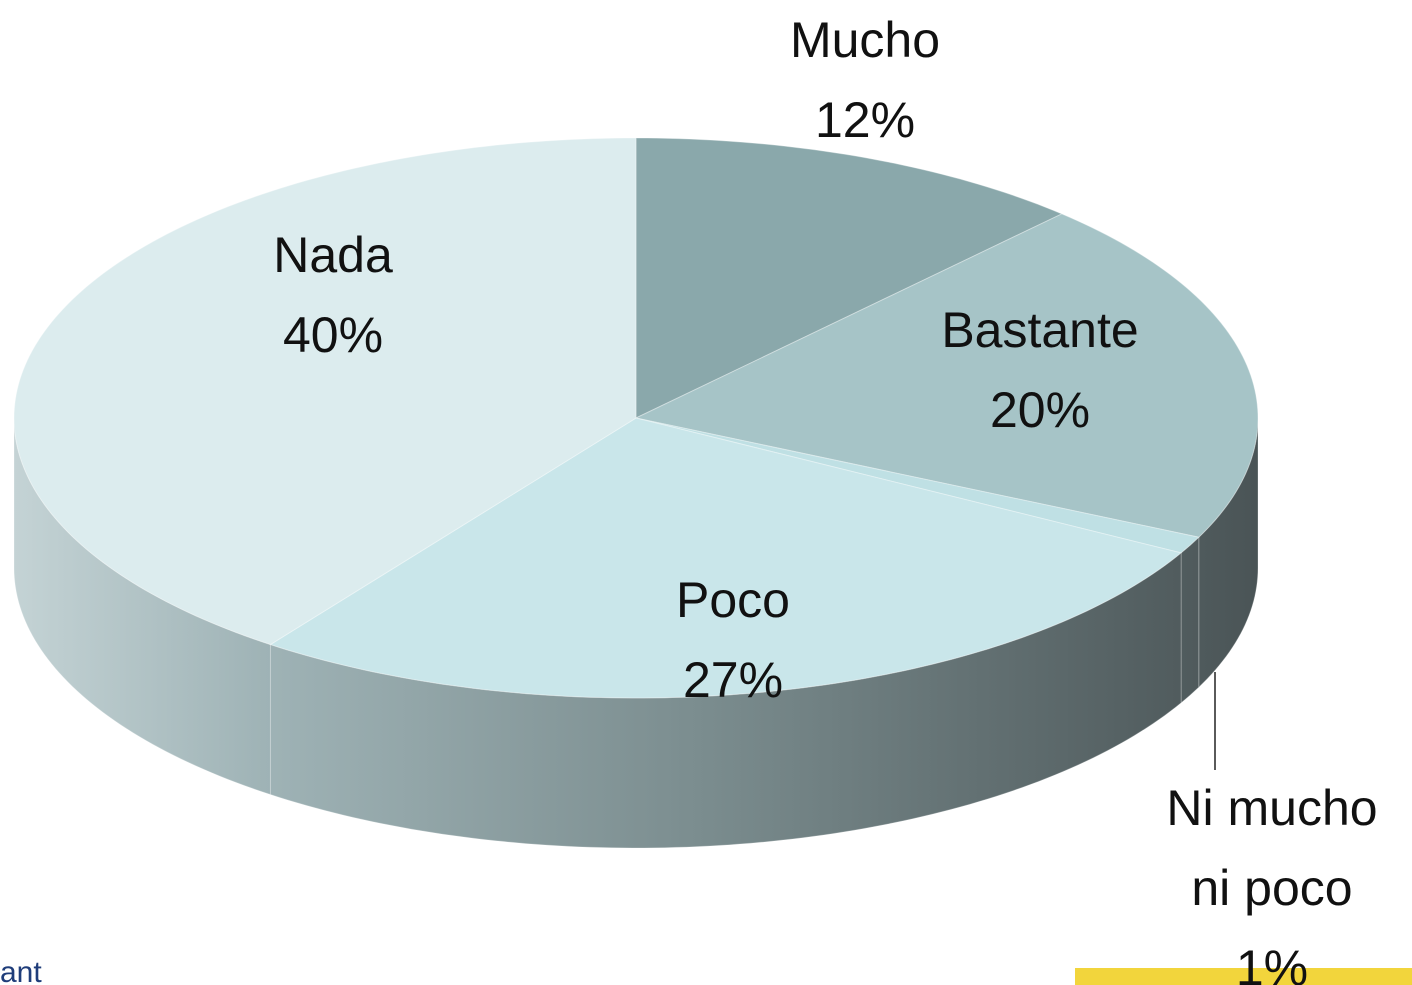  I want to click on slice-label: Mucho 12%, so click(865, 80).